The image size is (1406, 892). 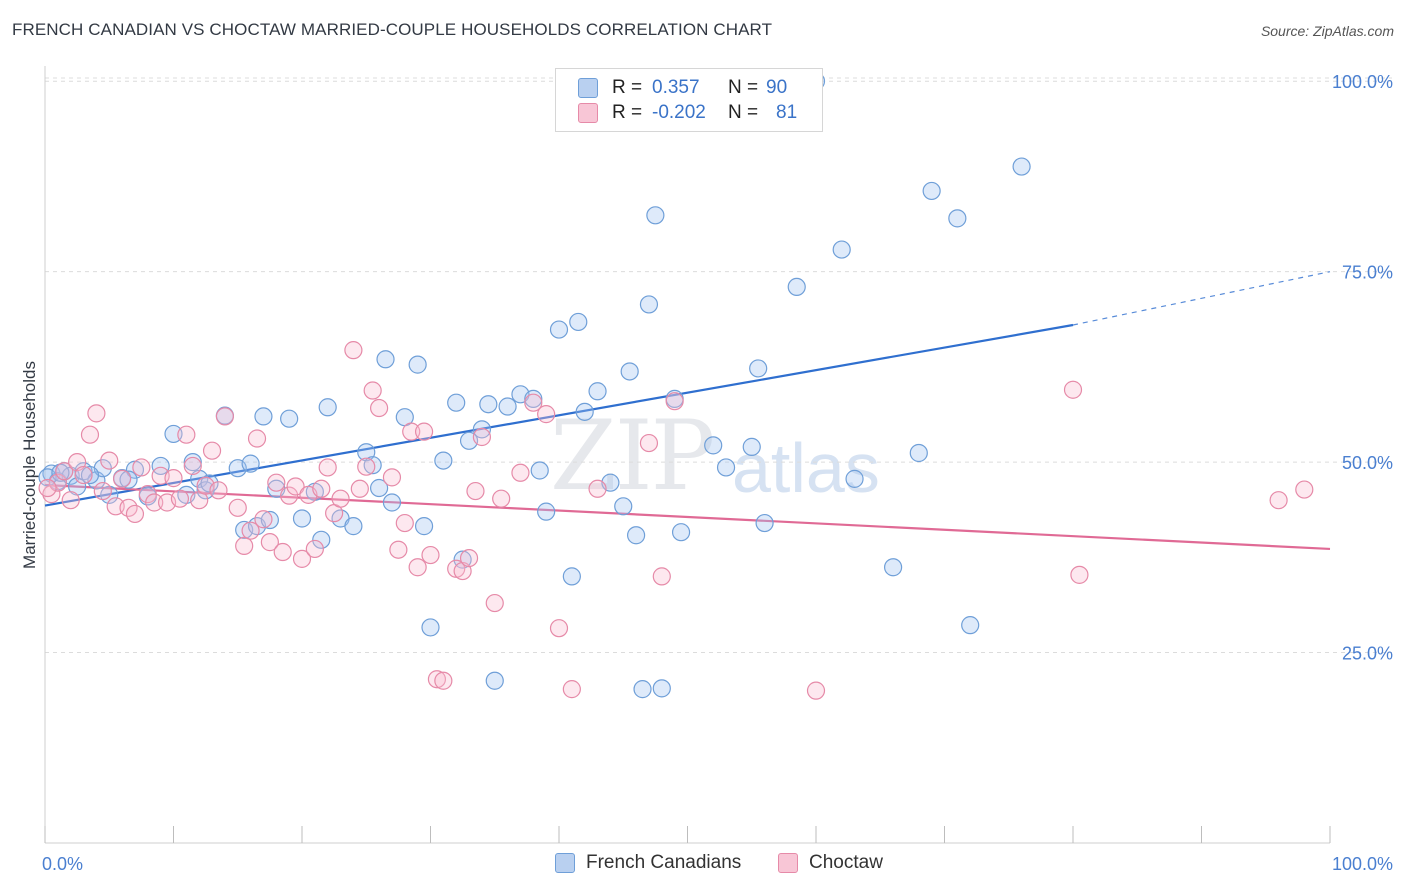 What do you see at coordinates (1327, 31) in the screenshot?
I see `source-note: Source: ZipAtlas.com` at bounding box center [1327, 31].